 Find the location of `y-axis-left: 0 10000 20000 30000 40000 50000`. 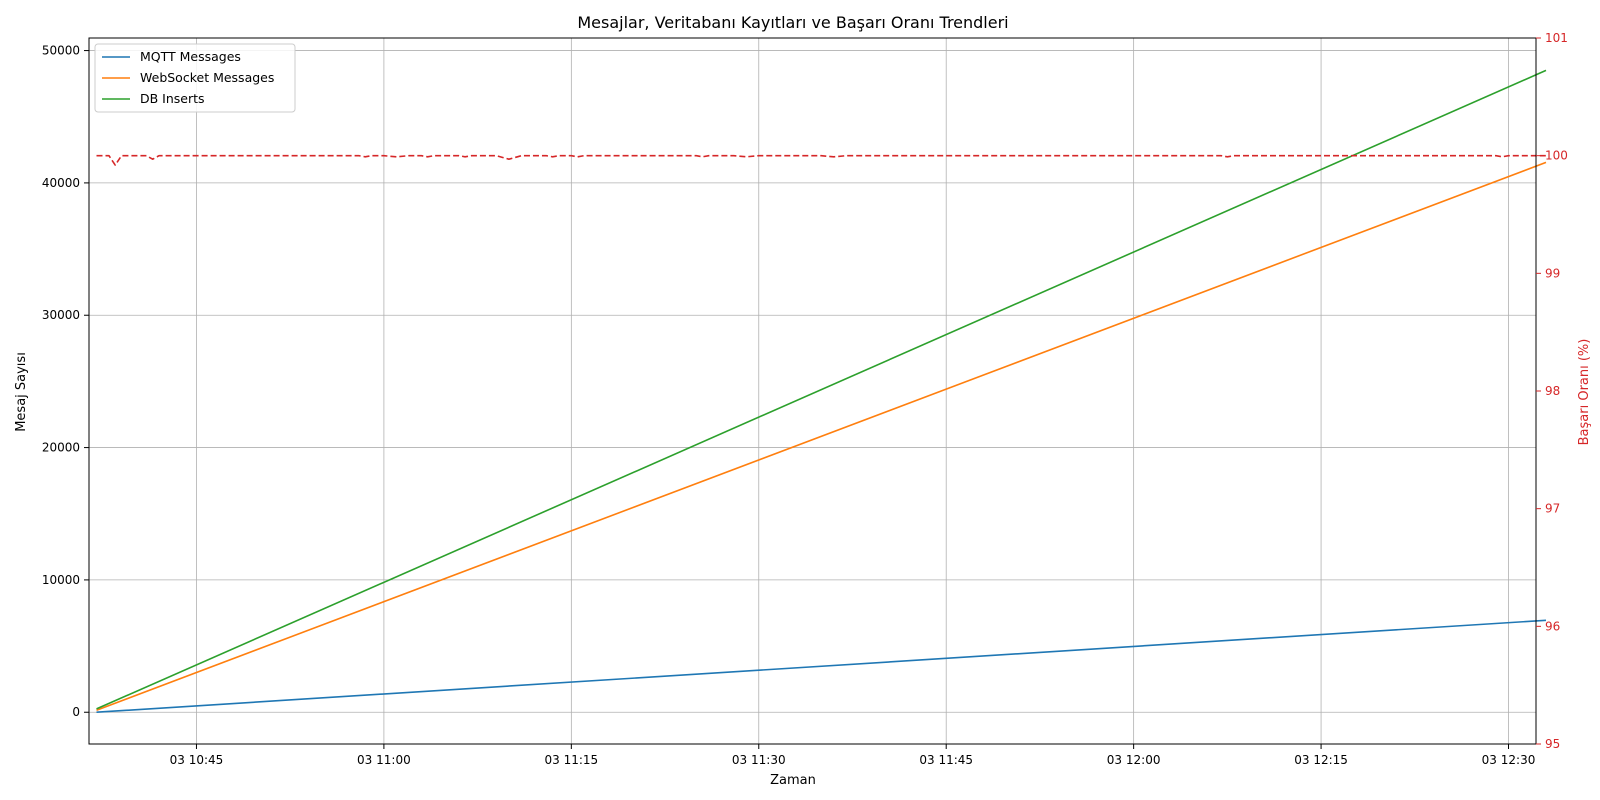

y-axis-left: 0 10000 20000 30000 40000 50000 is located at coordinates (65, 381).